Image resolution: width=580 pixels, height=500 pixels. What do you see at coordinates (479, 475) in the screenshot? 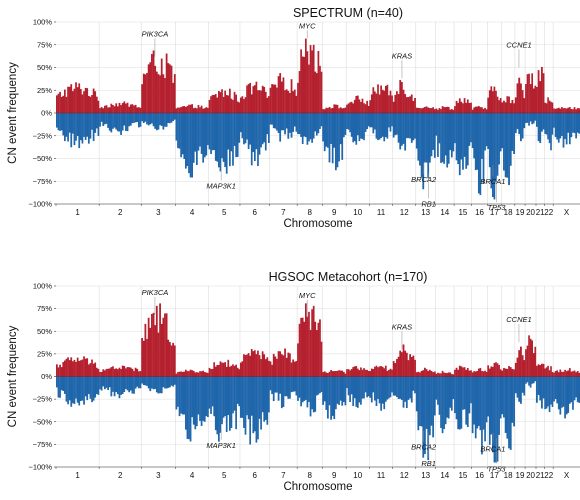
I see `chromosome-label: 16` at bounding box center [479, 475].